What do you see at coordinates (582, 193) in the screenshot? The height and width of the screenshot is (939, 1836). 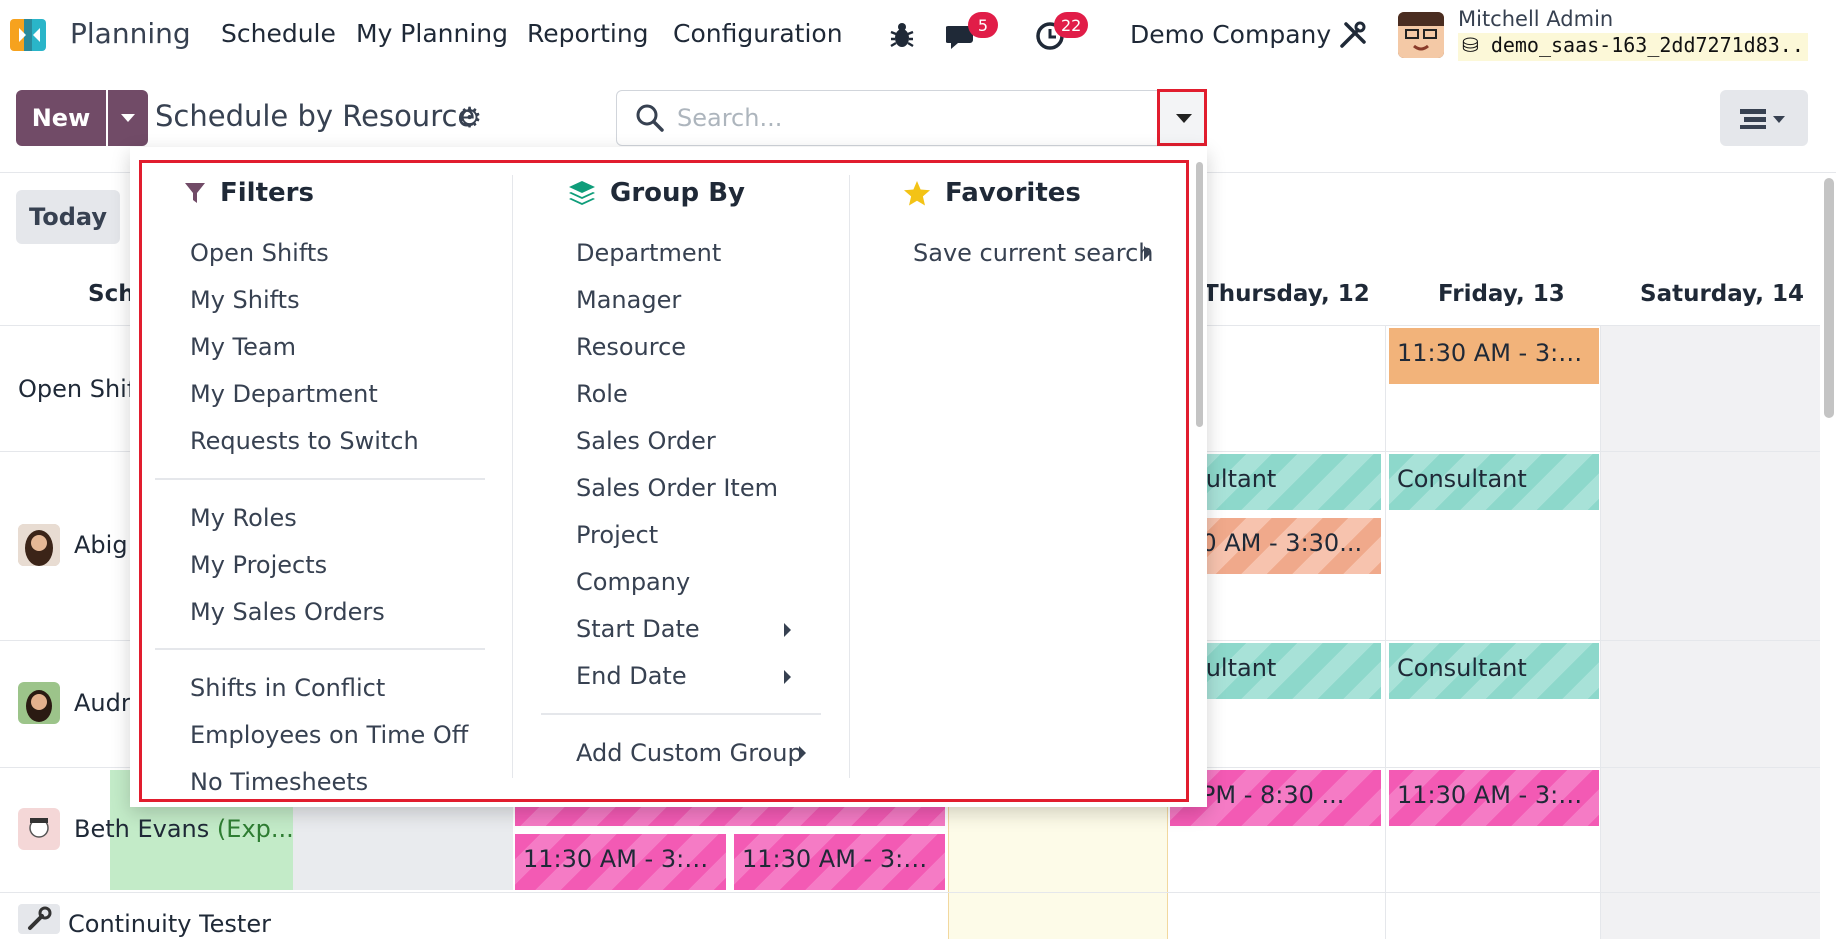 I see `layers-icon` at bounding box center [582, 193].